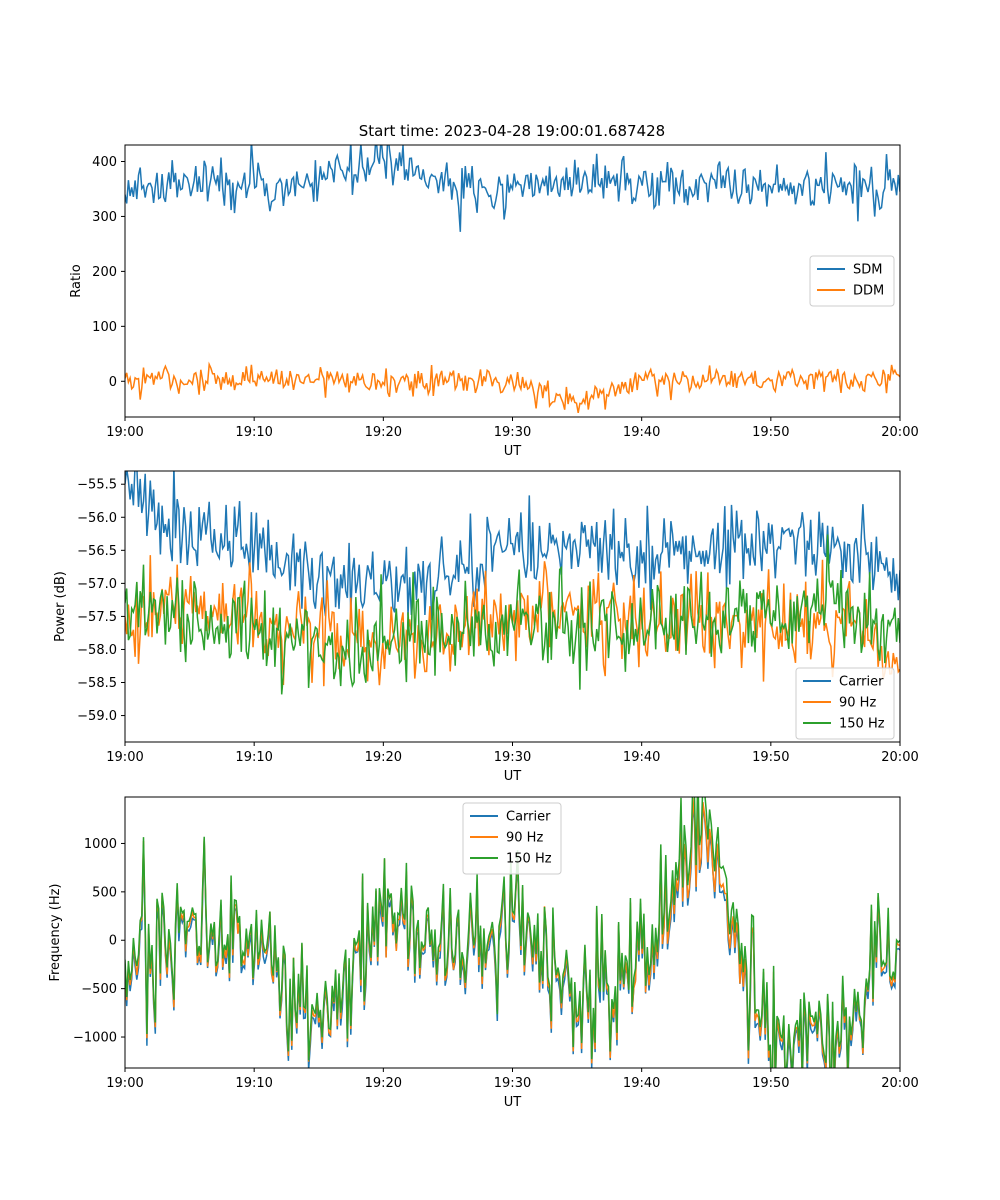 The image size is (1000, 1200). Describe the element at coordinates (97, 584) in the screenshot. I see `y-tick-label: −57.0` at that location.